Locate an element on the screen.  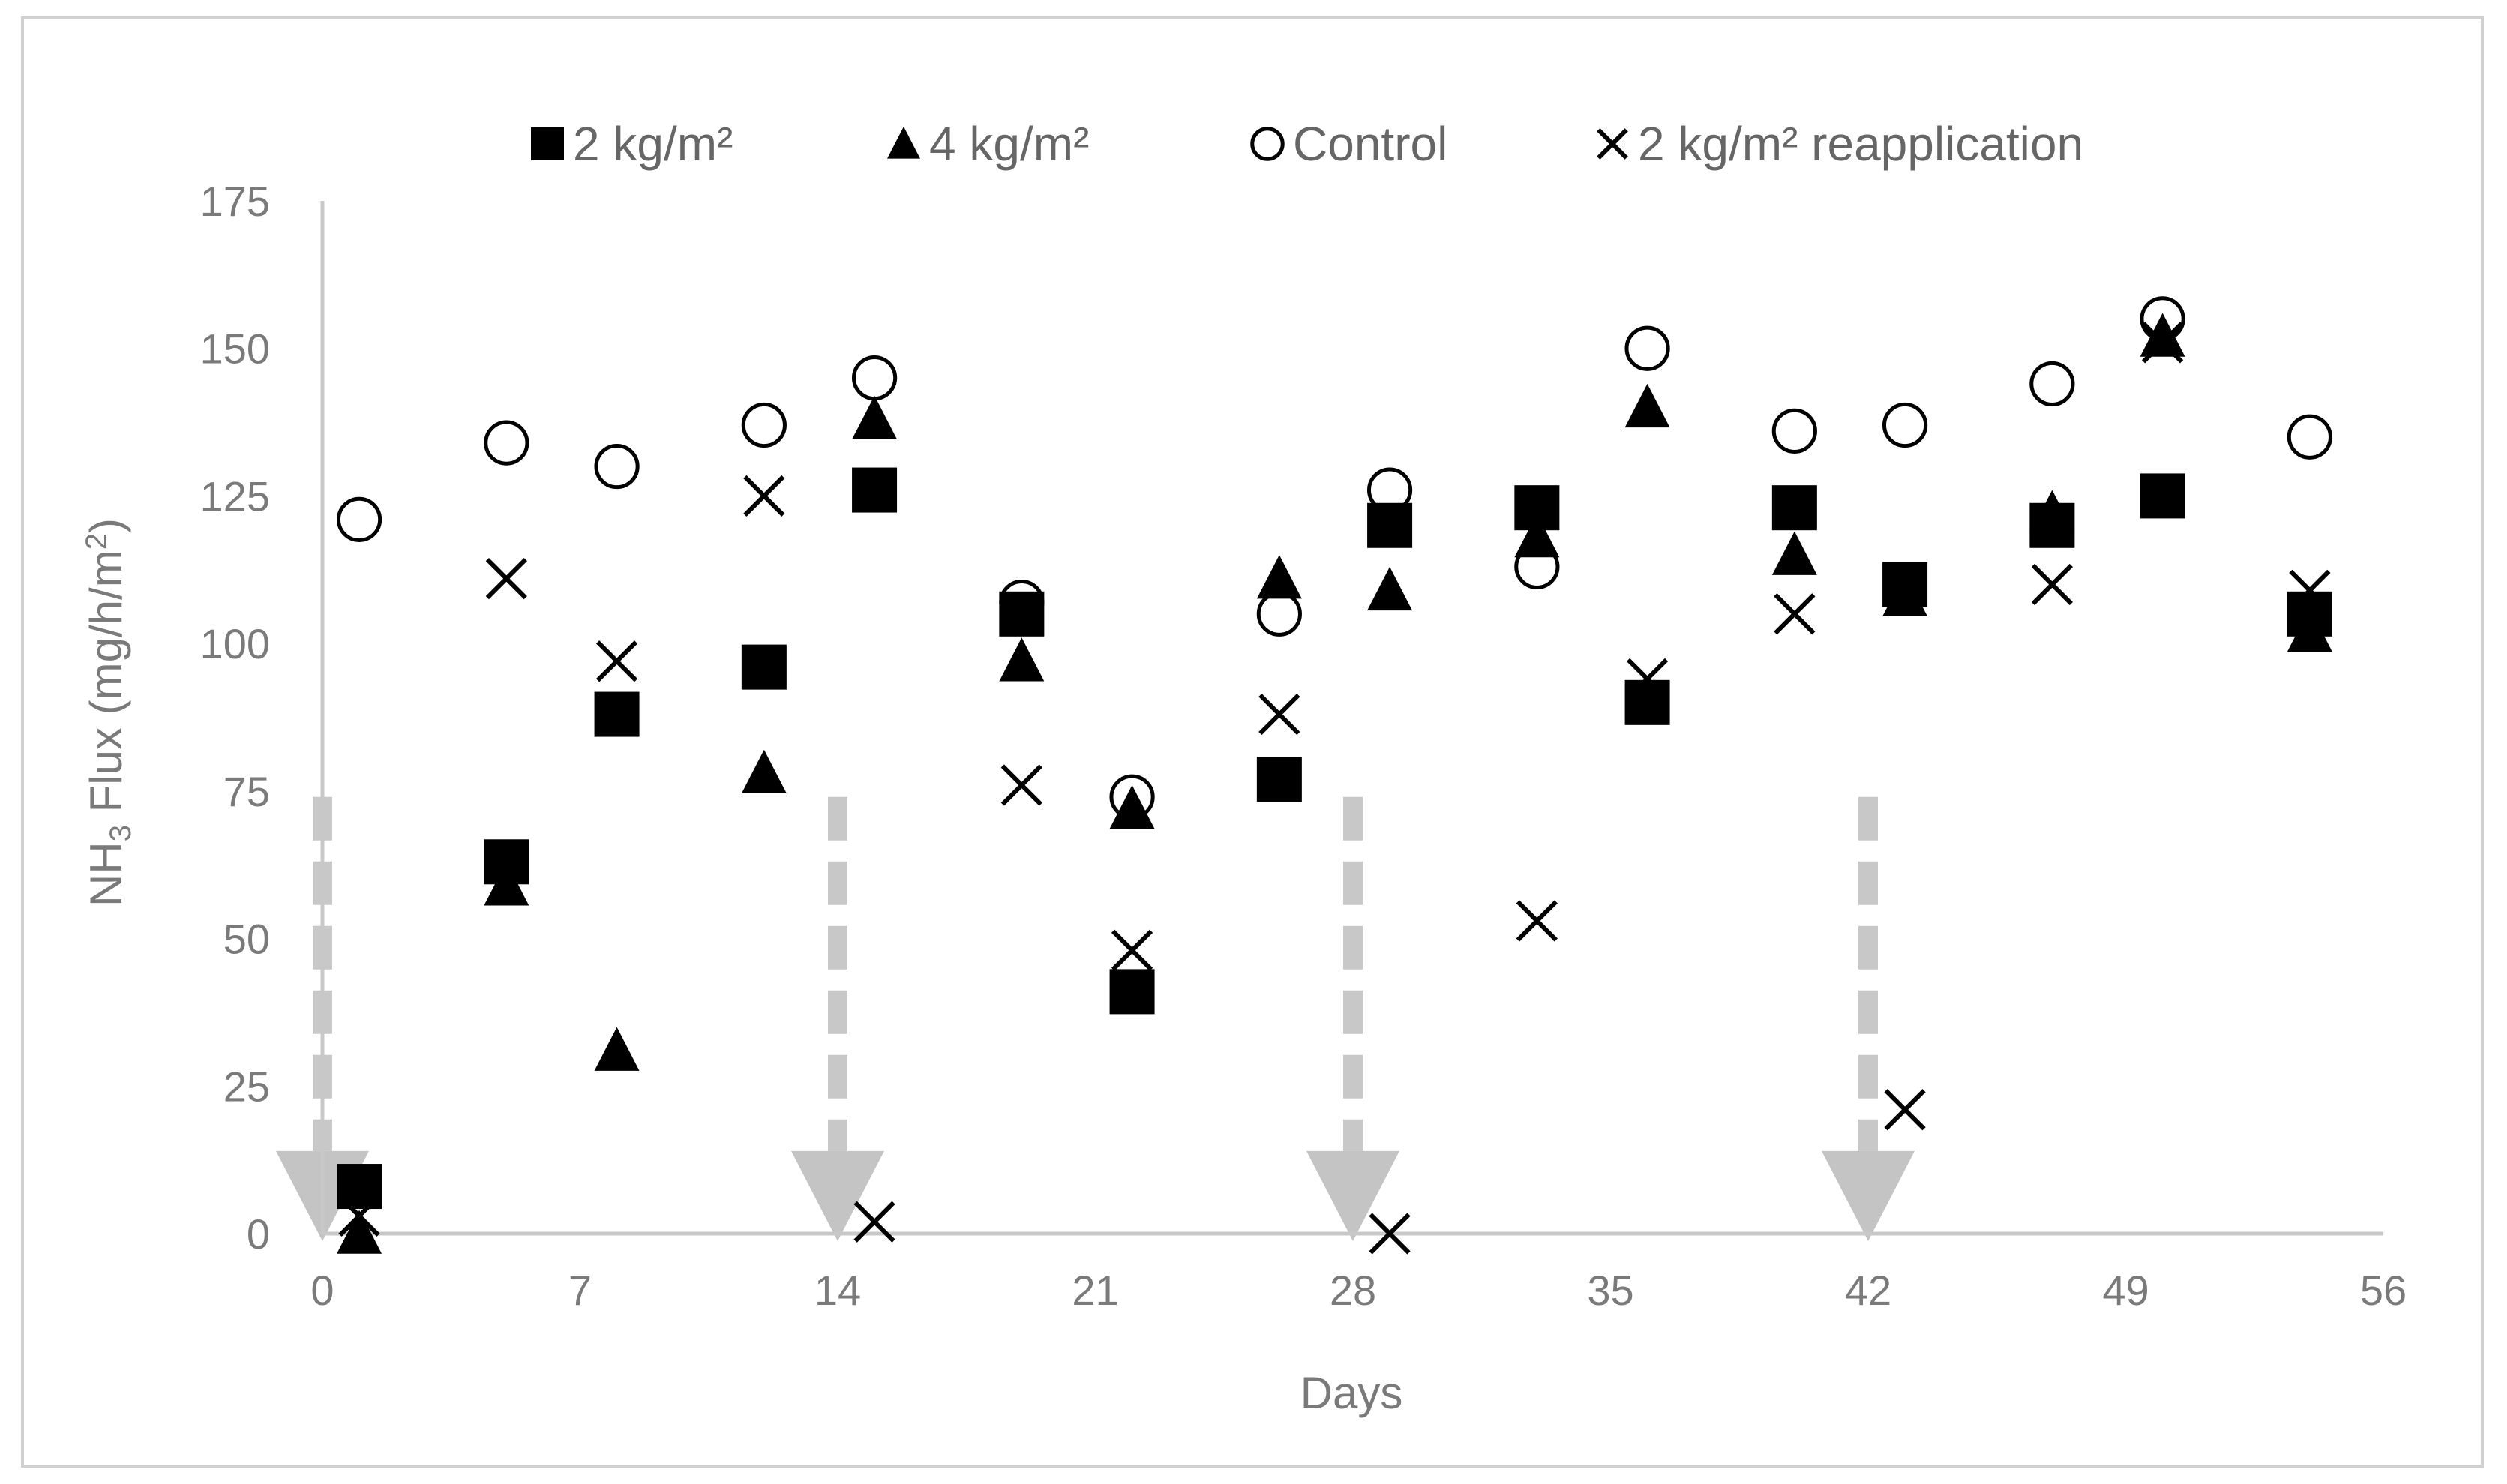
legend-marker-triangle is located at coordinates (904, 142).